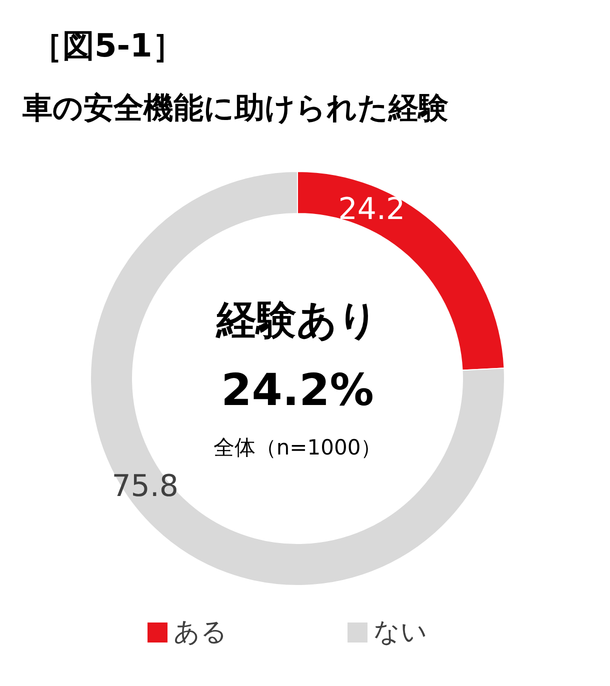  I want to click on data-label: 24.2, so click(372, 209).